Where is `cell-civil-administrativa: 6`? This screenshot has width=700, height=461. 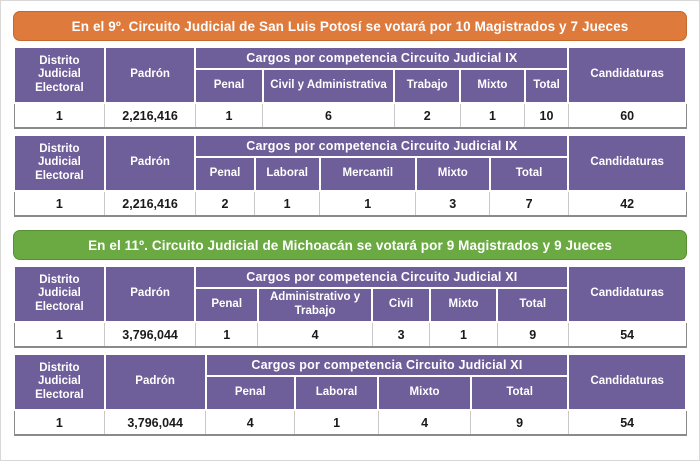
cell-civil-administrativa: 6 is located at coordinates (328, 116).